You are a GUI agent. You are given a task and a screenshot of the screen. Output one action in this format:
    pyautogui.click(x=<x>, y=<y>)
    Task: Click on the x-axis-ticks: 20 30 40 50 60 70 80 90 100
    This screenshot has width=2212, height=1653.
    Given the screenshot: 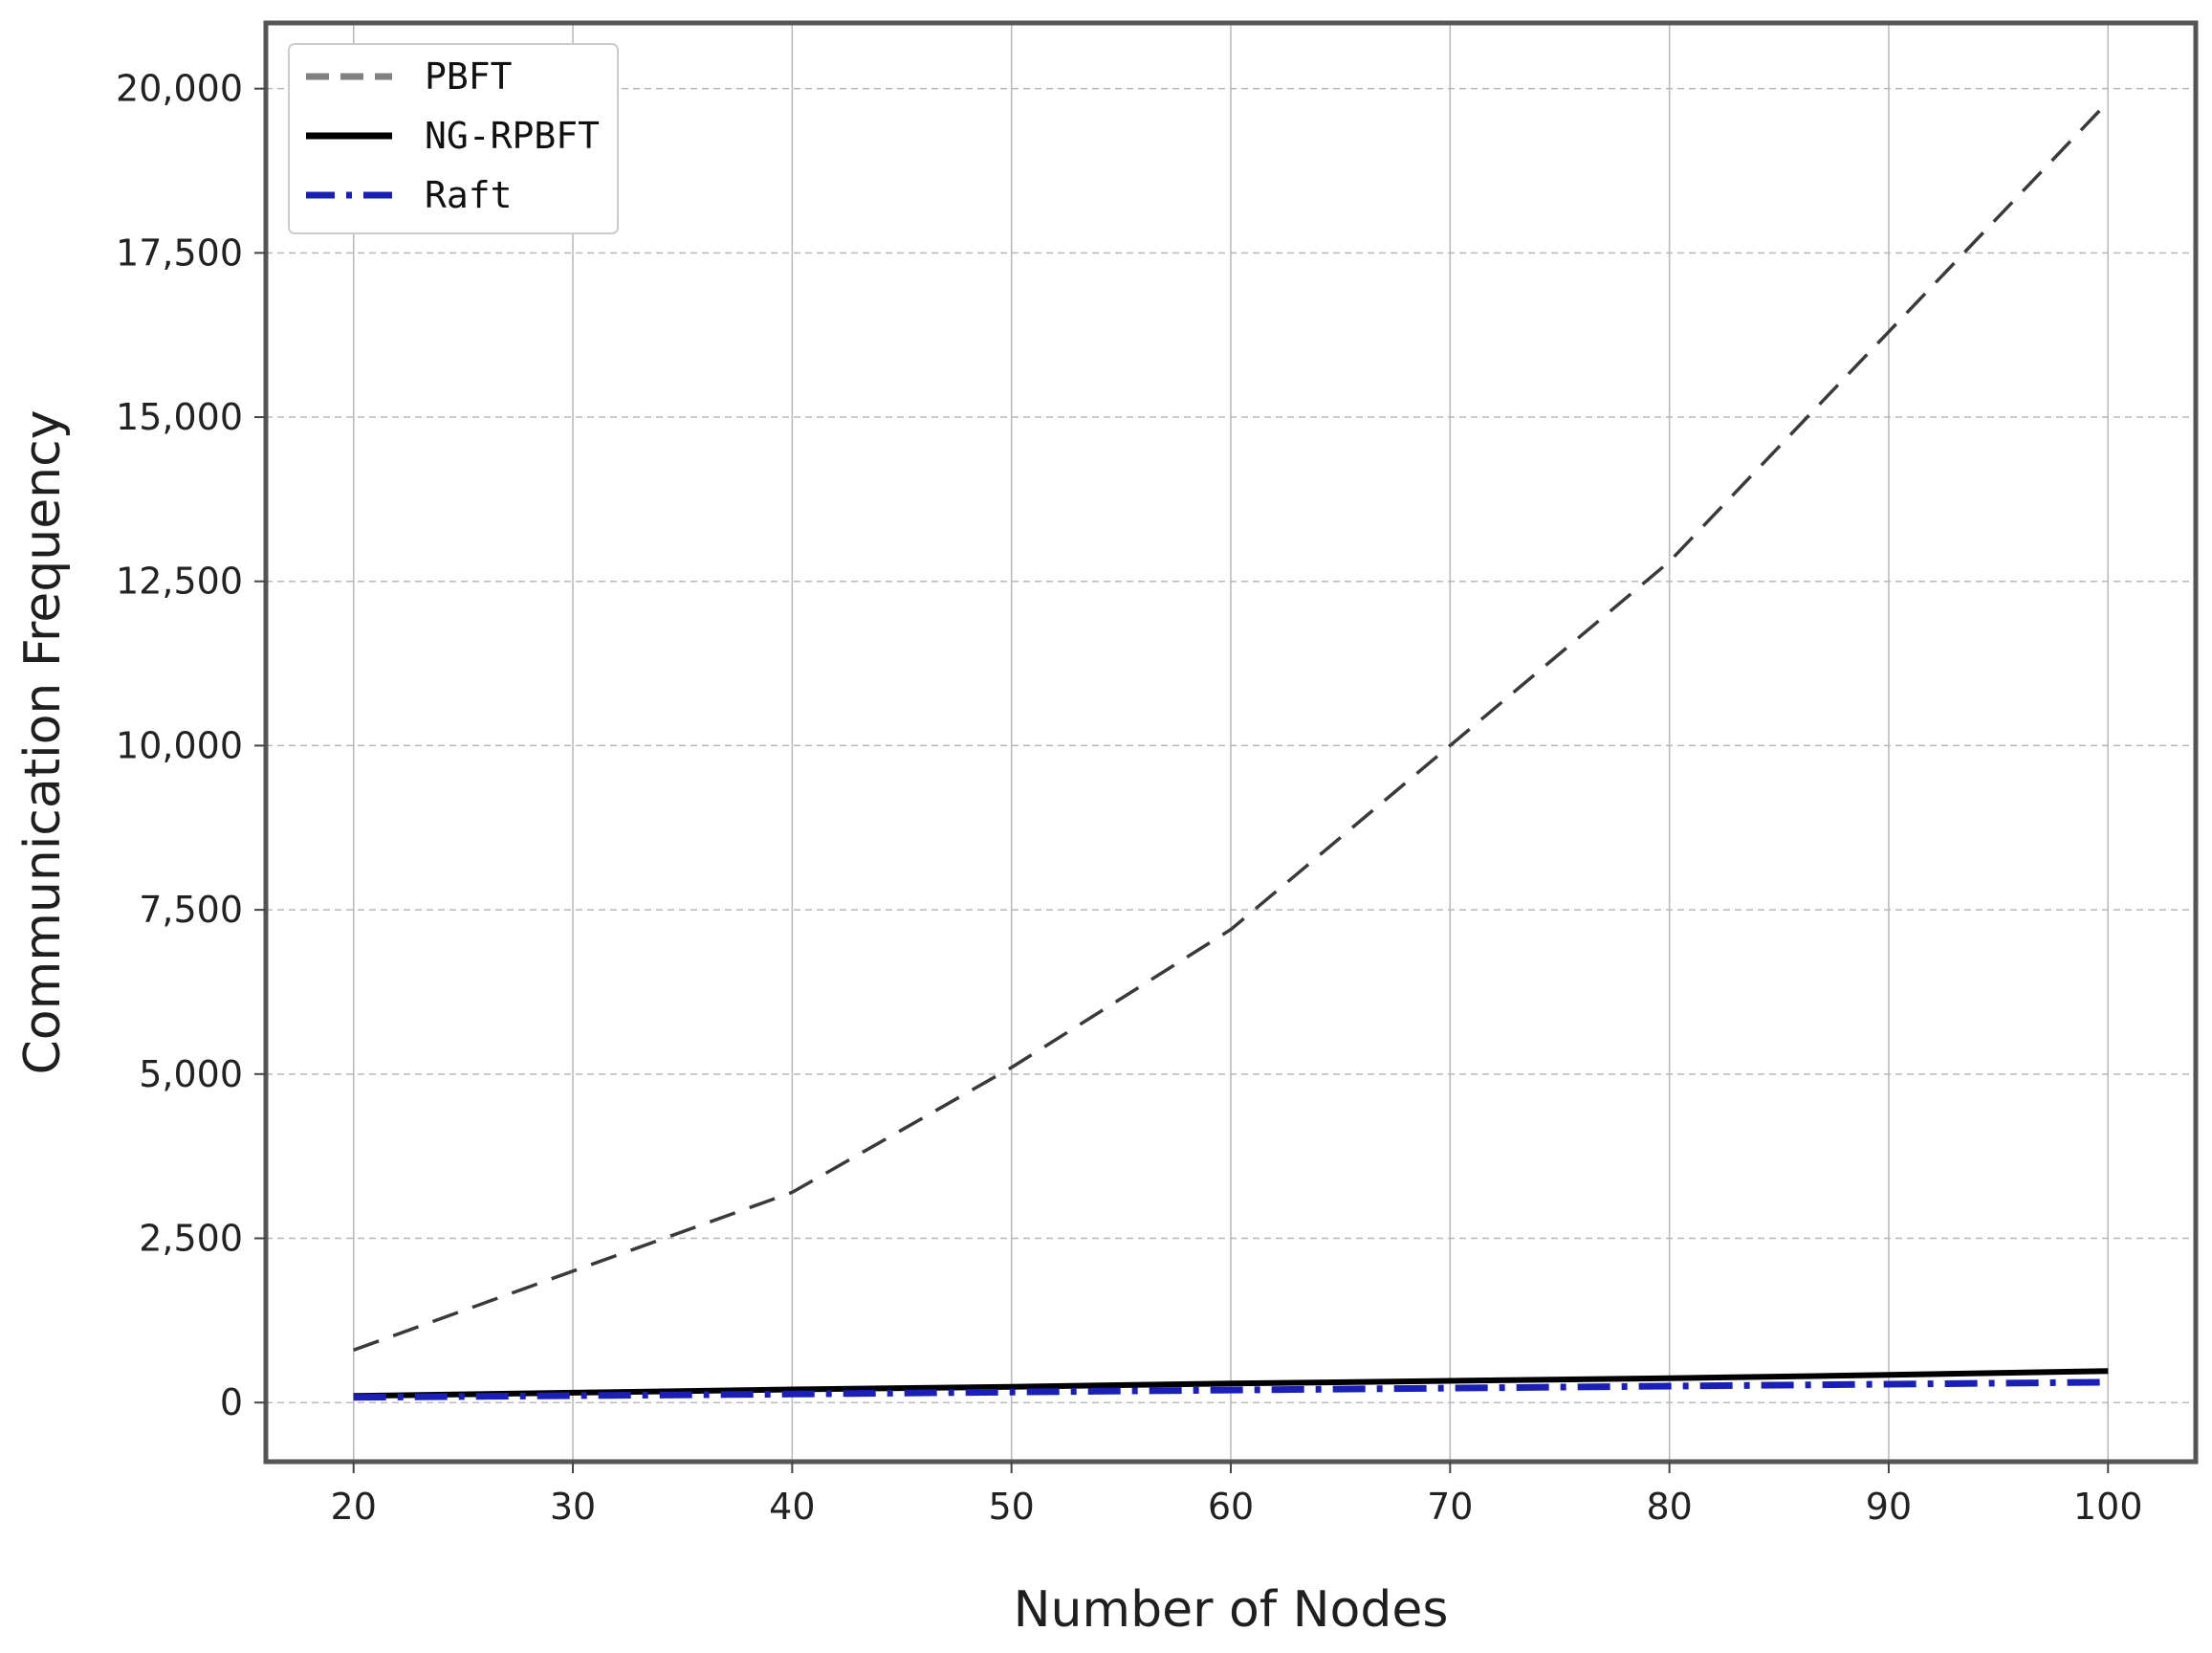 What is the action you would take?
    pyautogui.click(x=1237, y=1495)
    